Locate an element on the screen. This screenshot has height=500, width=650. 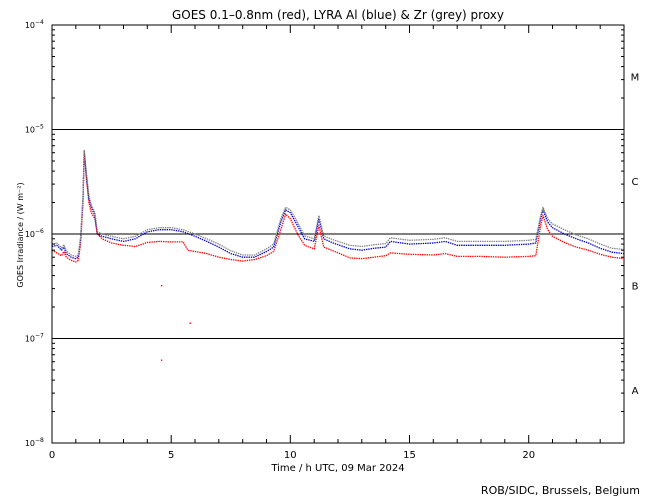
flare-class-label-c: C is located at coordinates (635, 182).